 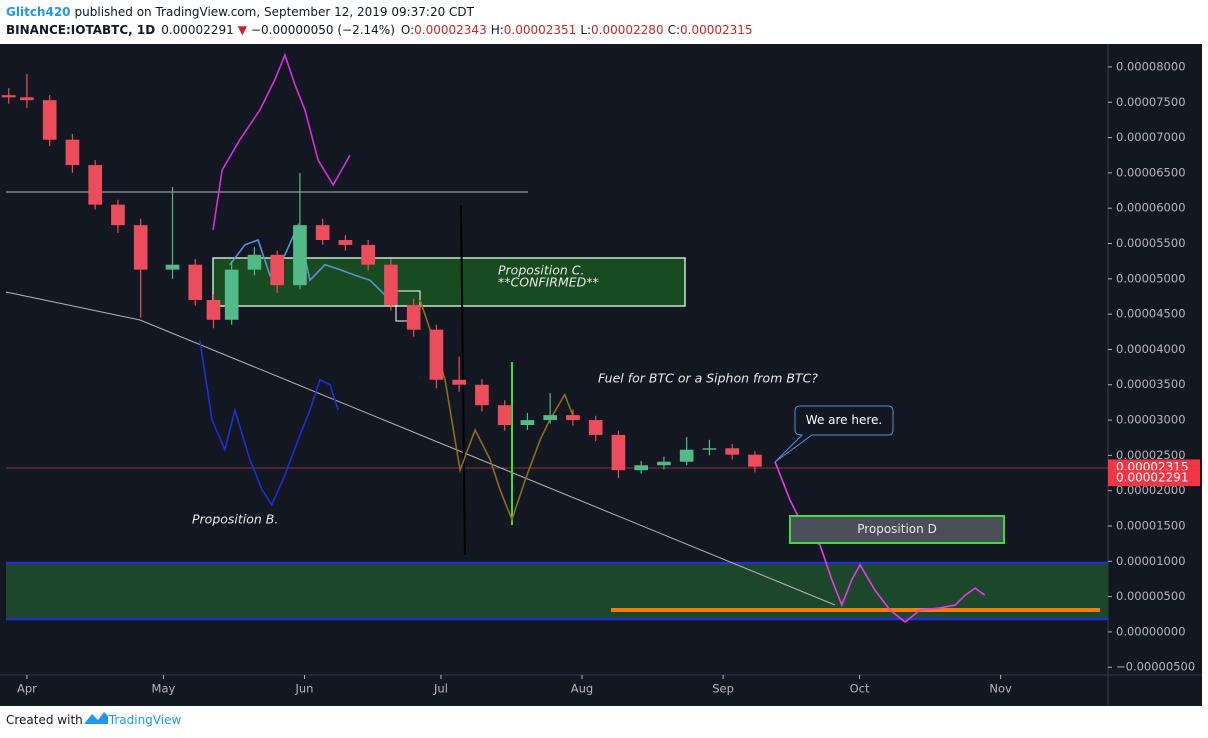 I want to click on brand: TradingView, so click(x=145, y=720).